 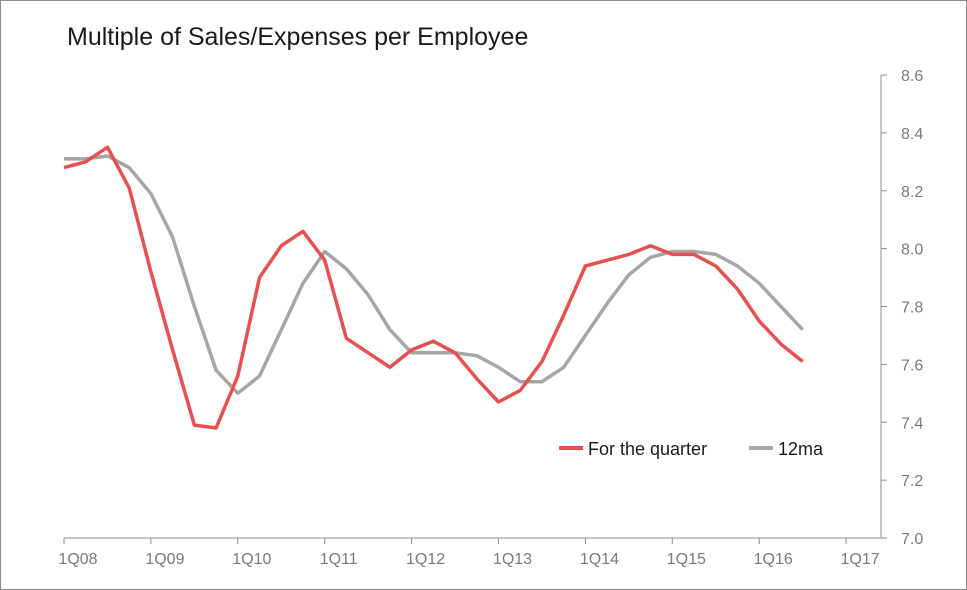 What do you see at coordinates (801, 449) in the screenshot?
I see `legend-label: 12ma` at bounding box center [801, 449].